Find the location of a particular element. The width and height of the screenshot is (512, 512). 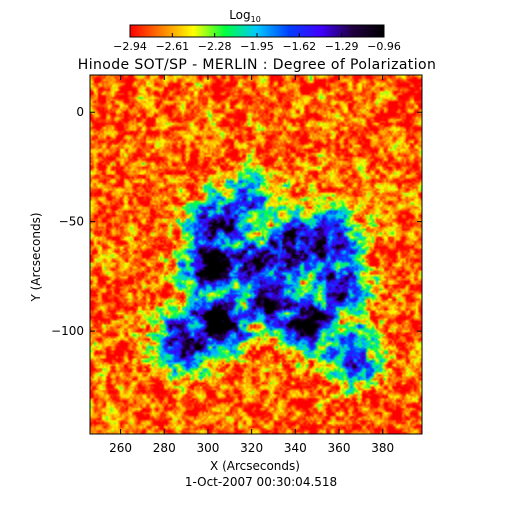

colorbar-ticks: −2.94 −2.61 −2.28 −1.95 −1.62 −1.29 −0.96 is located at coordinates (257, 43).